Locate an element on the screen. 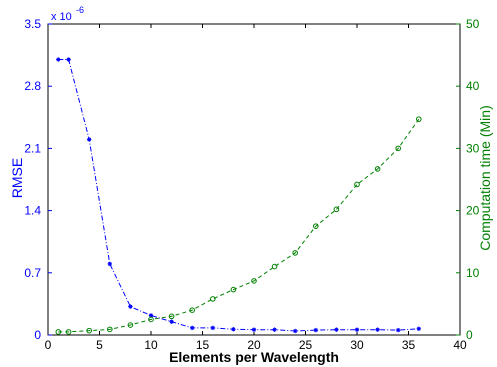 The image size is (497, 367). right-y-tick-label: 40 is located at coordinates (473, 86).